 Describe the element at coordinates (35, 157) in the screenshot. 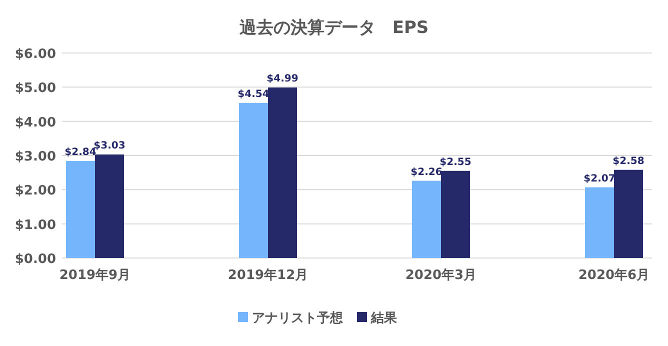

I see `y-tick-label: $3.00` at that location.